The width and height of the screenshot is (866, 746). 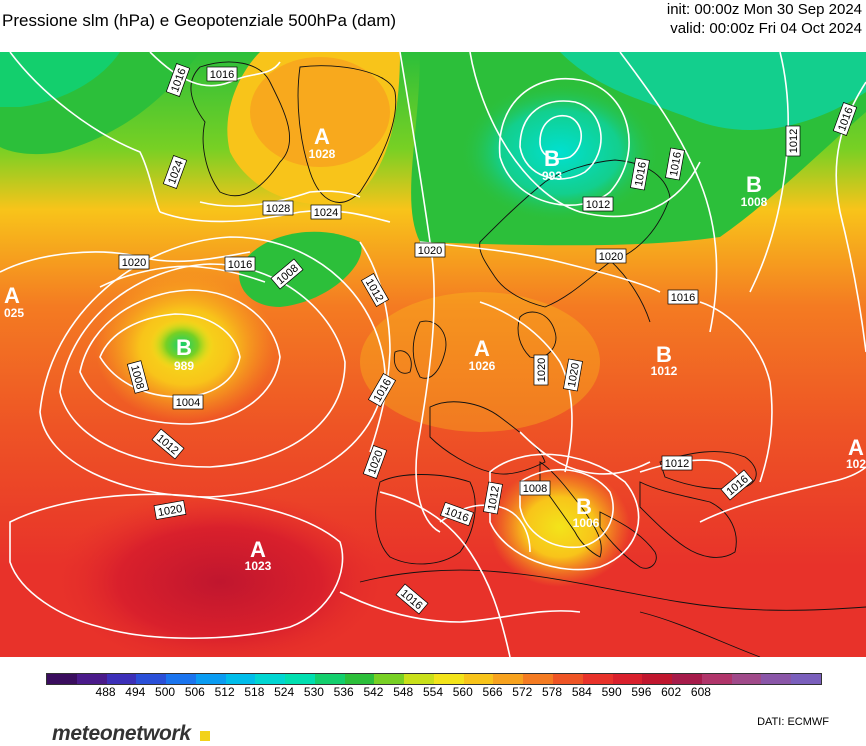 What do you see at coordinates (522, 692) in the screenshot?
I see `colorbar-tick-label: 572` at bounding box center [522, 692].